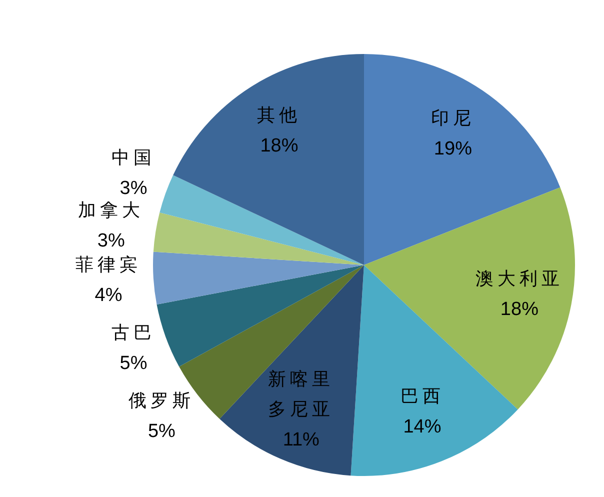 The image size is (604, 497). I want to click on data-label: 11%, so click(301, 439).